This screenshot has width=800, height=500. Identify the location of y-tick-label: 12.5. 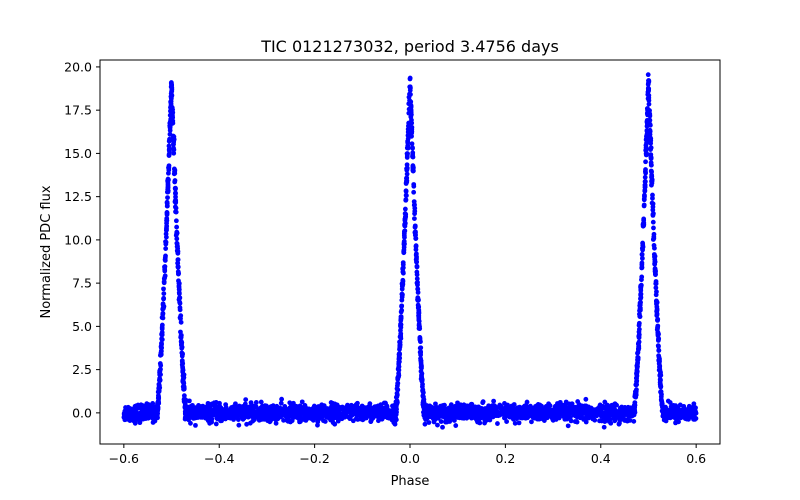
(78, 196).